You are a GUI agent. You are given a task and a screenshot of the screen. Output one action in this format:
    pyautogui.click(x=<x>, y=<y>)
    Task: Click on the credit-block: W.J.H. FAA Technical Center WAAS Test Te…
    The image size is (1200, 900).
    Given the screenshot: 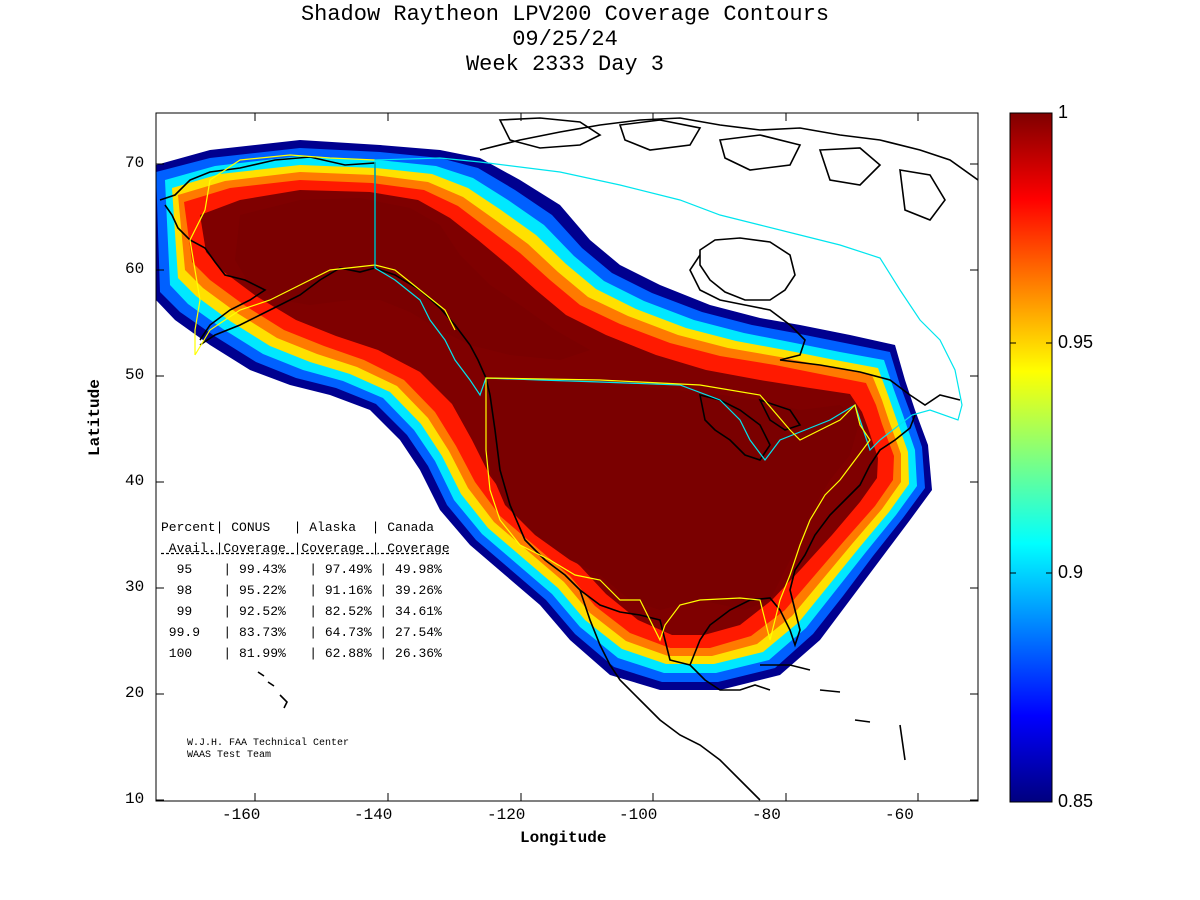 What is the action you would take?
    pyautogui.click(x=268, y=750)
    